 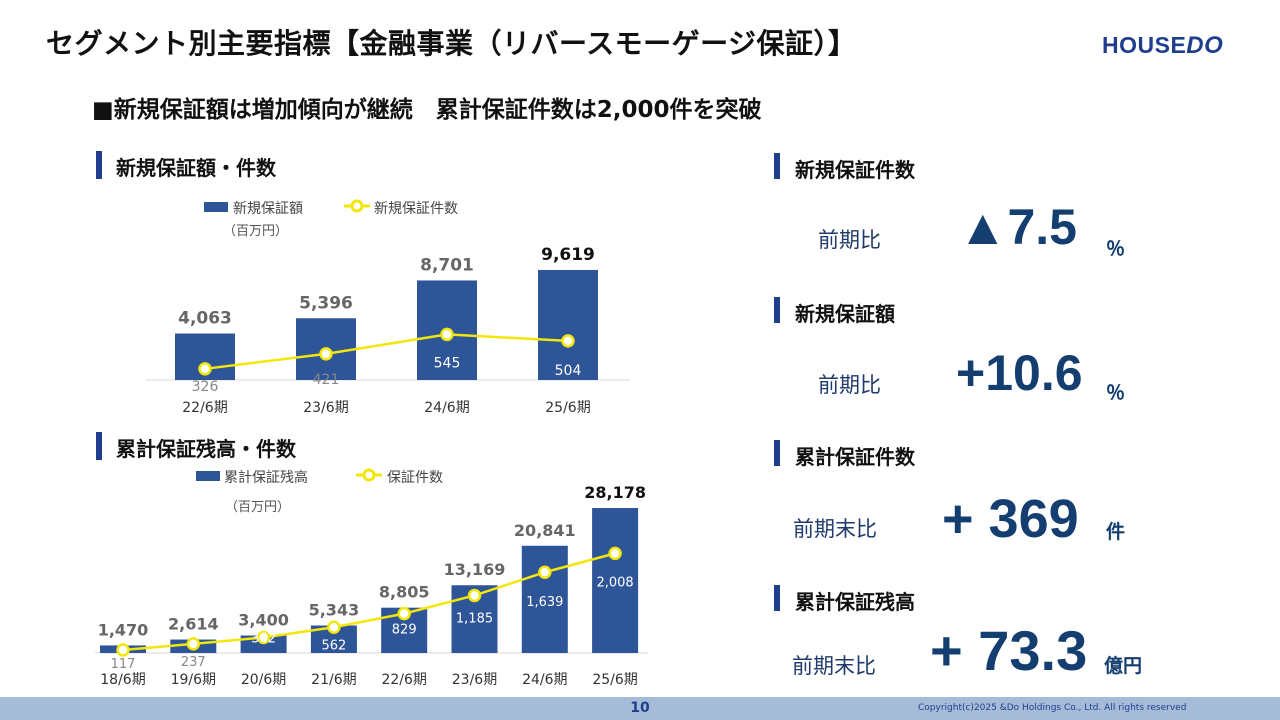 I want to click on line-value-label: 1,639, so click(x=544, y=602).